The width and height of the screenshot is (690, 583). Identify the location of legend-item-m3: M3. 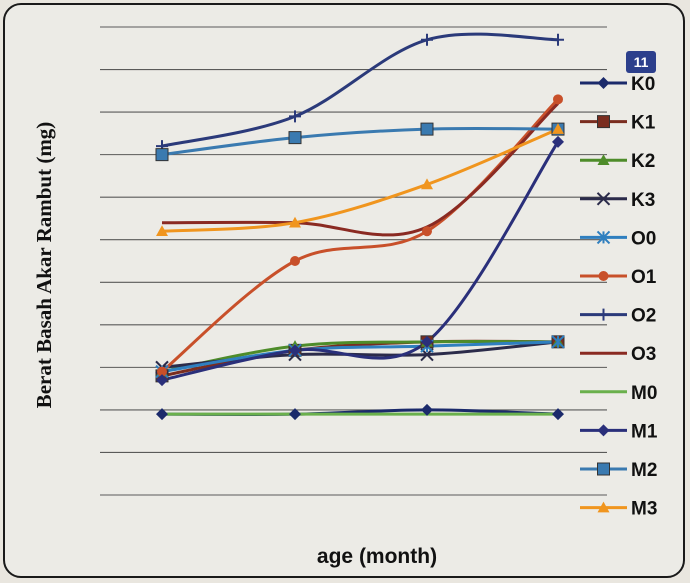
(618, 509).